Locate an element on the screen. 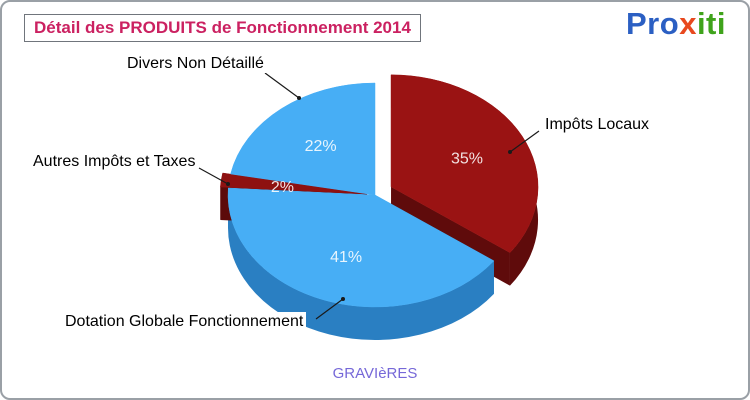 The height and width of the screenshot is (400, 750). commune-name: GRAVIèRES is located at coordinates (375, 373).